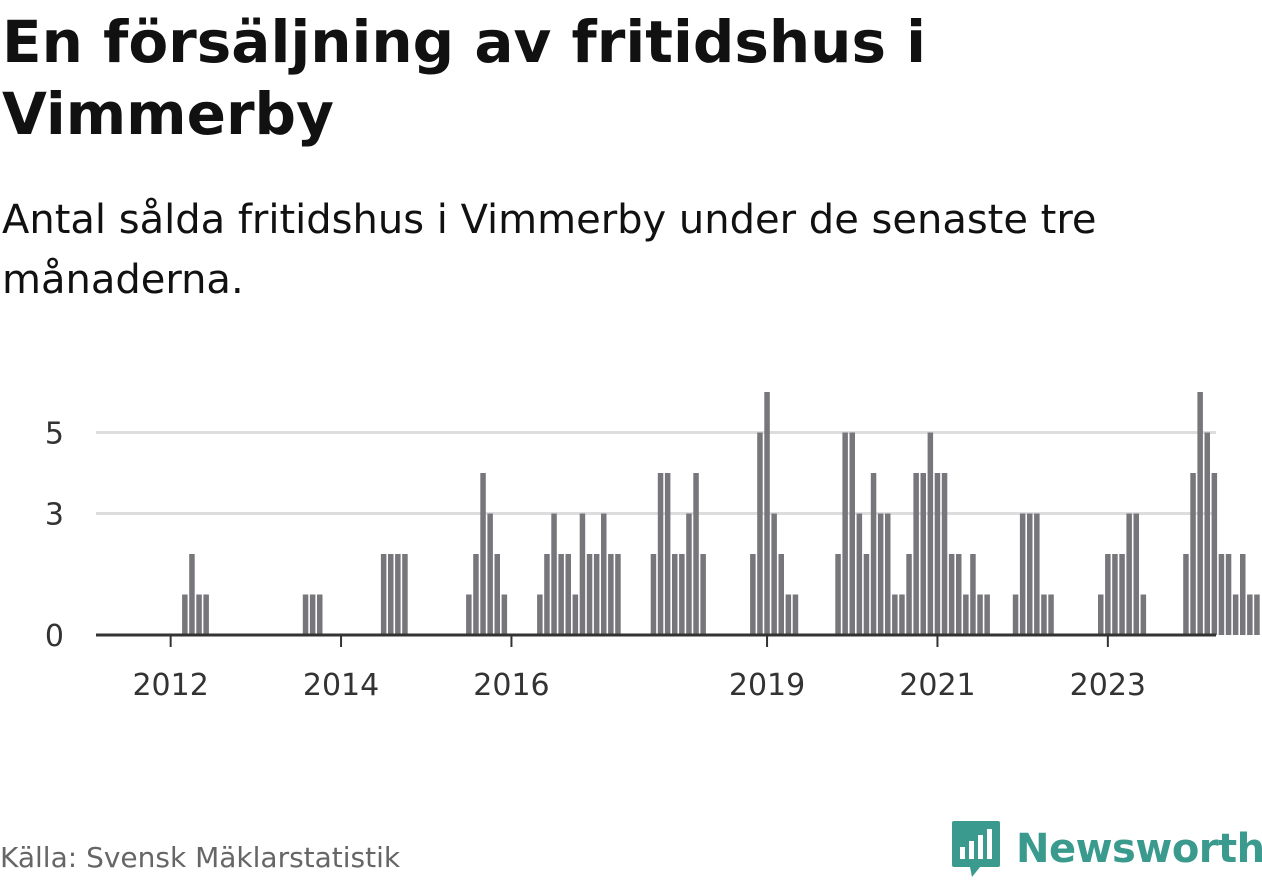 The width and height of the screenshot is (1262, 880). What do you see at coordinates (54, 515) in the screenshot?
I see `y-tick-label-3: 3` at bounding box center [54, 515].